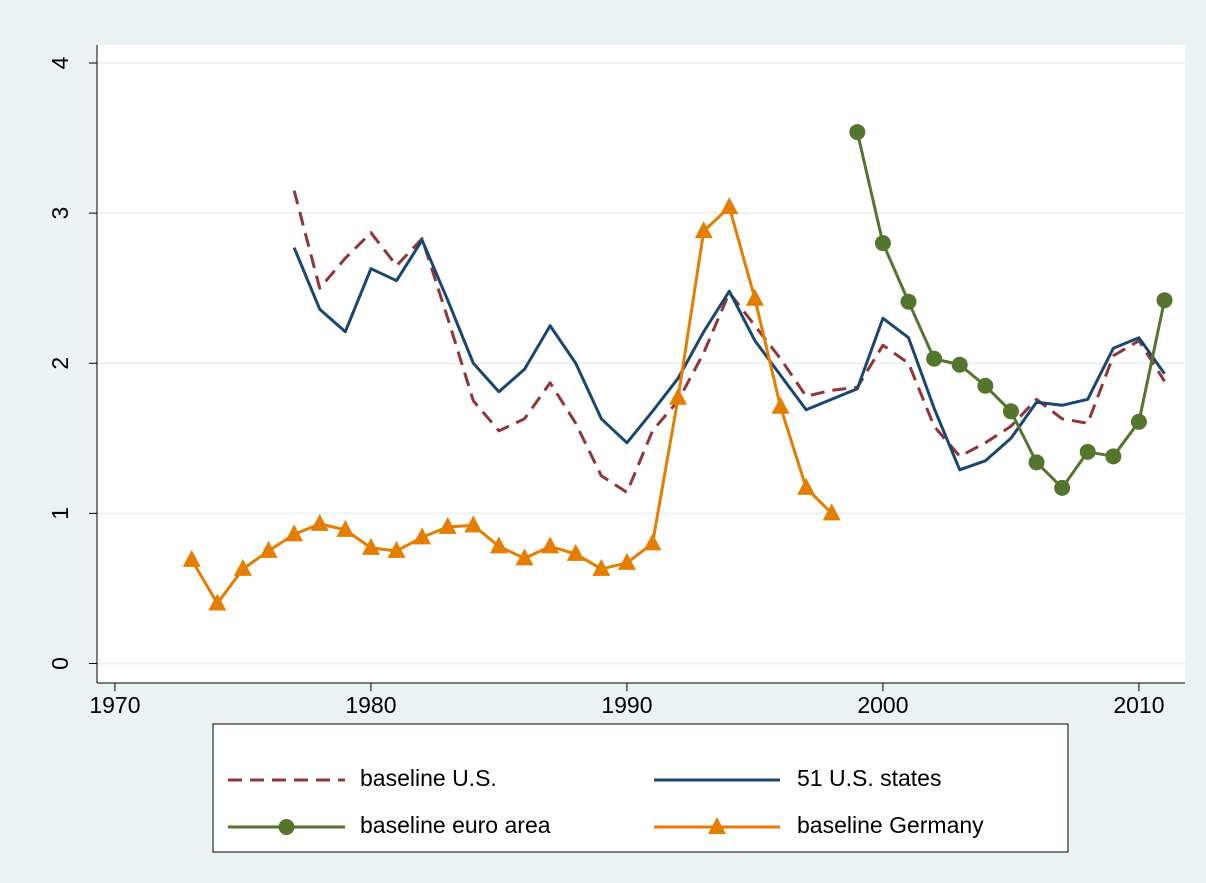  Describe the element at coordinates (626, 705) in the screenshot. I see `x-tick-label: 1990` at that location.